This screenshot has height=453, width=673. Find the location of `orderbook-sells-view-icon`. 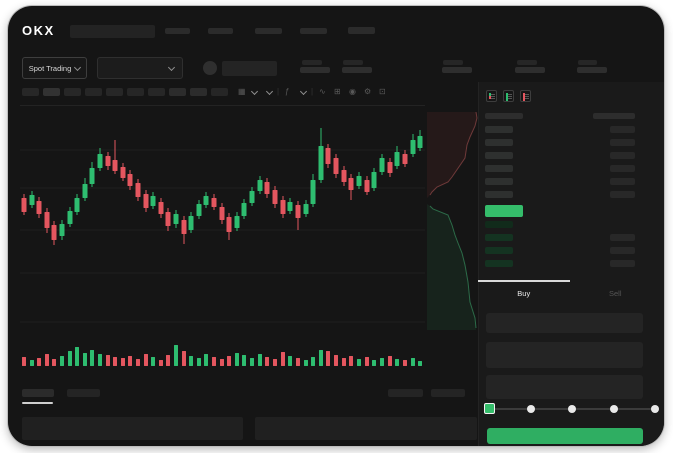

orderbook-sells-view-icon is located at coordinates (525, 96).